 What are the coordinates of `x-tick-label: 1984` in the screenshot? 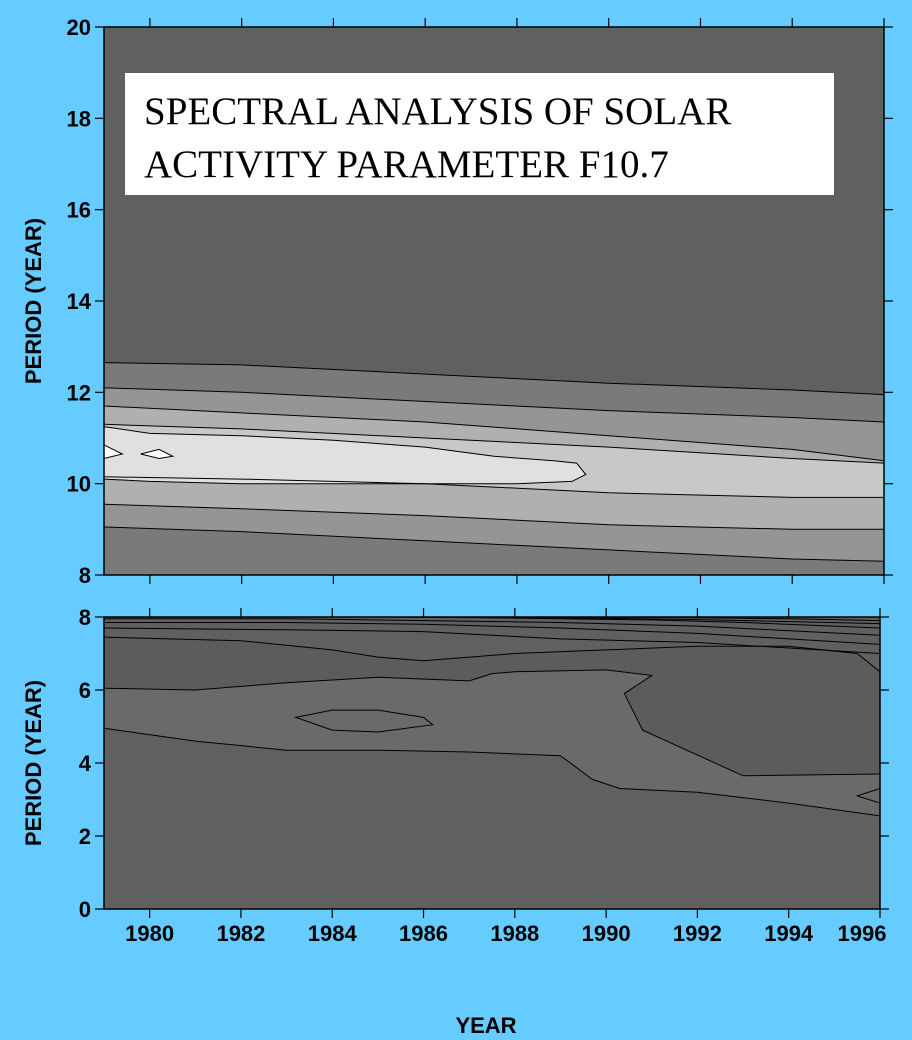 It's located at (333, 933).